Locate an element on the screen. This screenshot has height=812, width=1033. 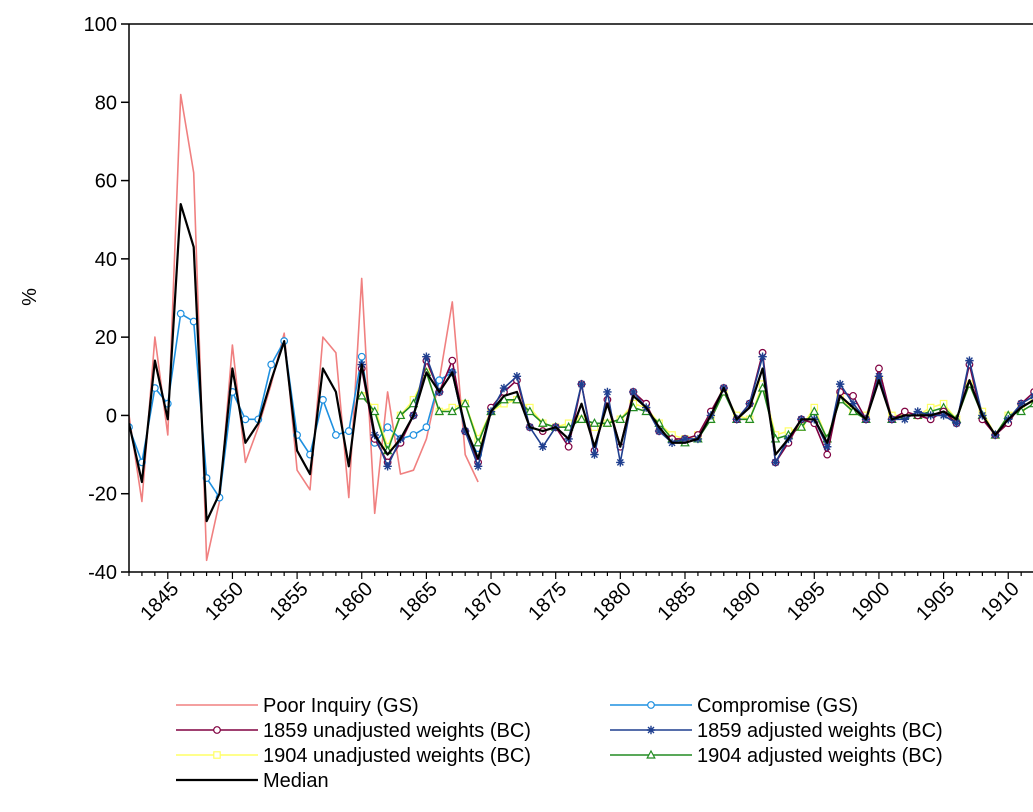
x-tick-label: 1850 is located at coordinates (224, 601).